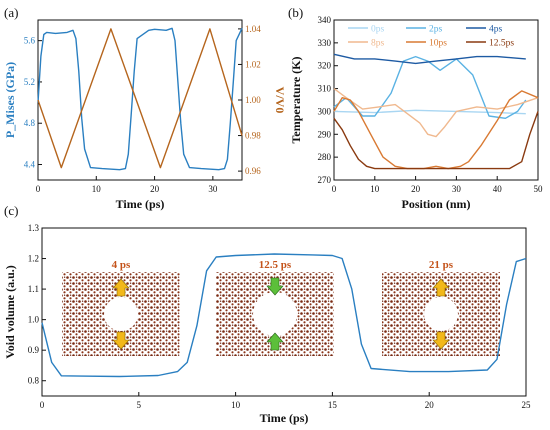 This screenshot has width=550, height=430. Describe the element at coordinates (253, 136) in the screenshot. I see `panel-a-ytick-right-label: 0.98` at that location.